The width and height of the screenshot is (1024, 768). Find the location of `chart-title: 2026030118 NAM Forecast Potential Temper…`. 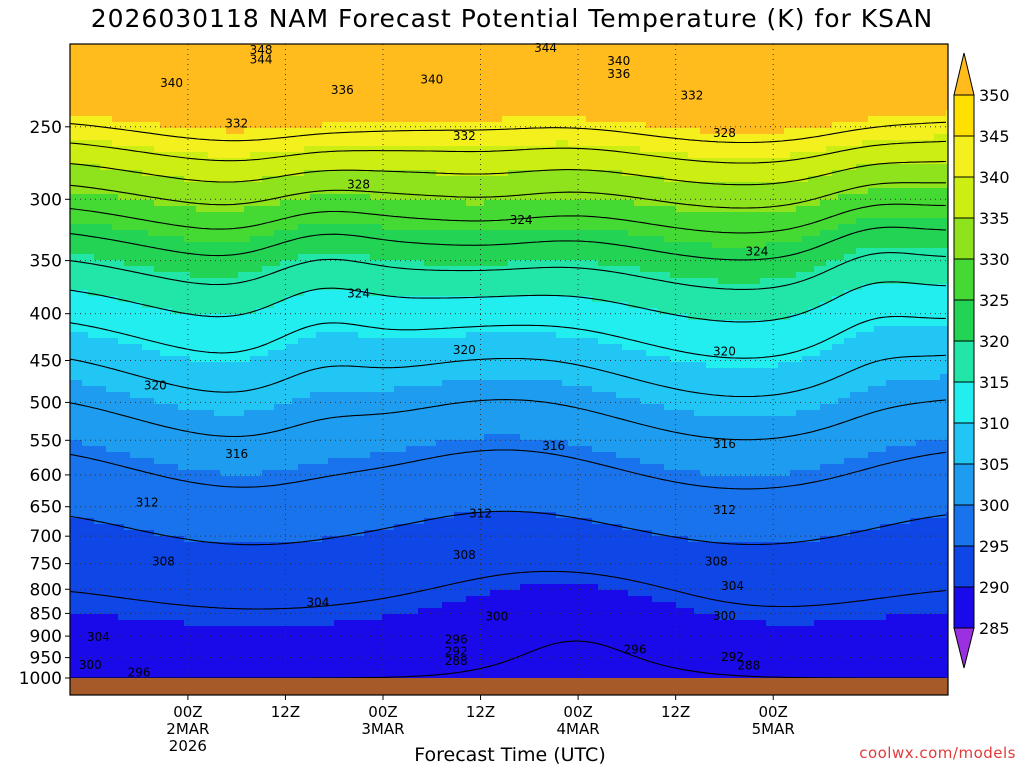

chart-title: 2026030118 NAM Forecast Potential Temper… is located at coordinates (512, 18).